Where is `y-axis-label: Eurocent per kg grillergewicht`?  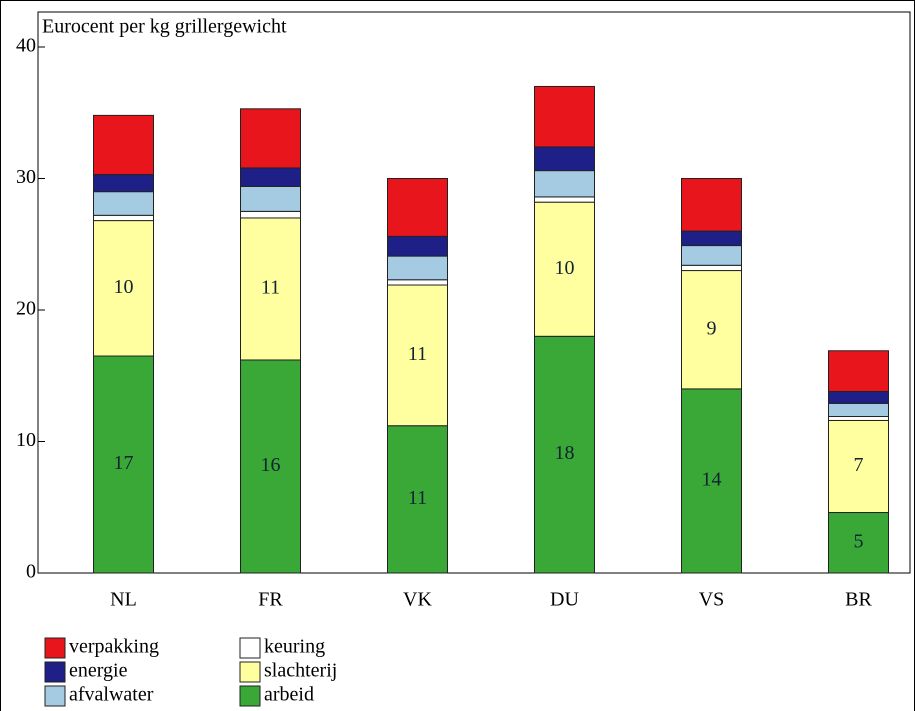 y-axis-label: Eurocent per kg grillergewicht is located at coordinates (164, 27).